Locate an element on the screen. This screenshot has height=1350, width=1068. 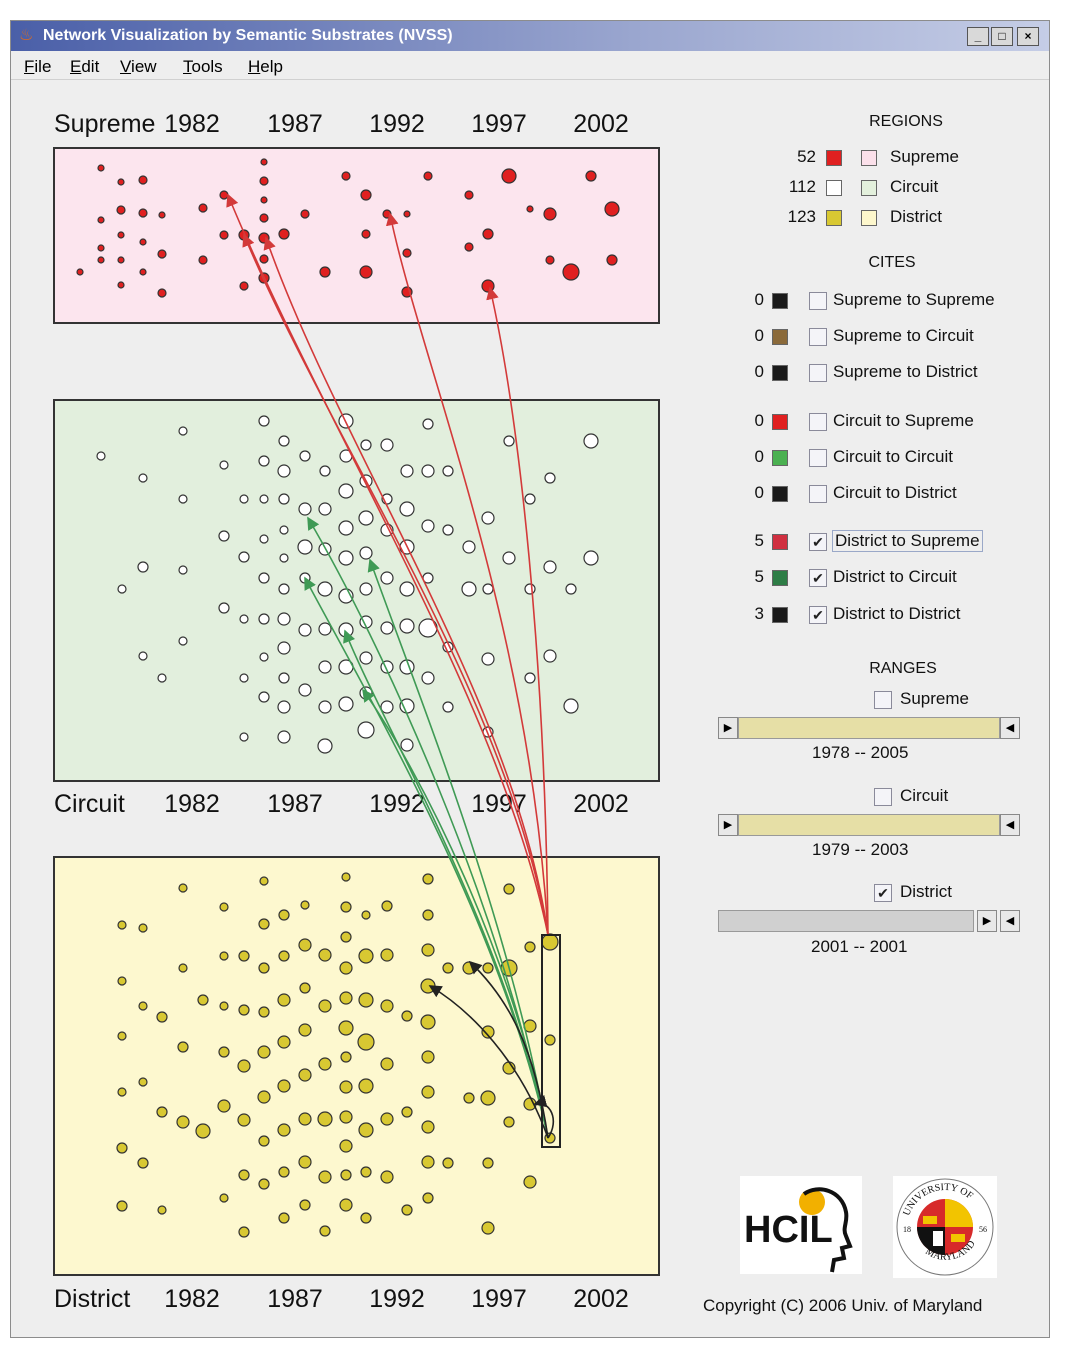
cites-label: Circuit to Circuit is located at coordinates (893, 456).